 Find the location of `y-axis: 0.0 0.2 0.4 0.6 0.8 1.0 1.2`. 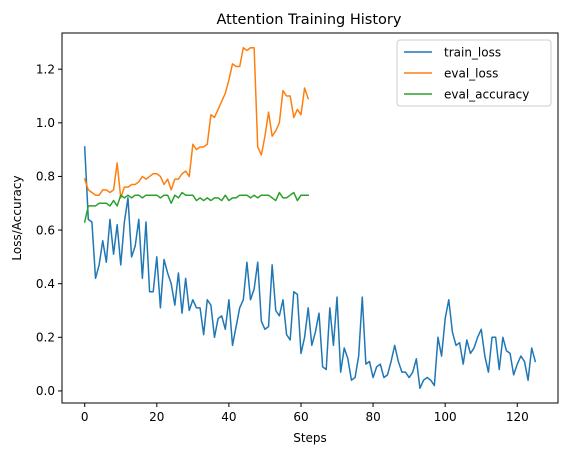

y-axis: 0.0 0.2 0.4 0.6 0.8 1.0 1.2 is located at coordinates (49, 230).